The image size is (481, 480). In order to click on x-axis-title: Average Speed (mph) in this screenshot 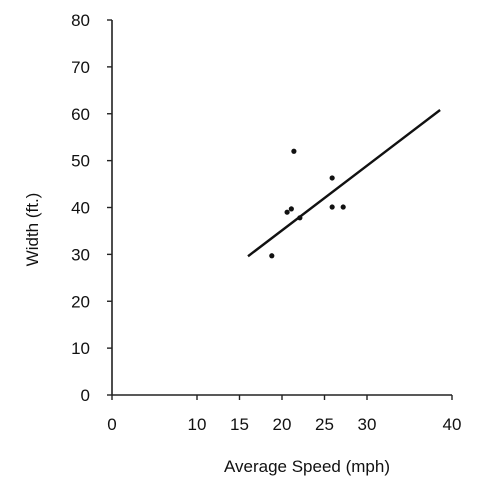, I will do `click(307, 466)`.